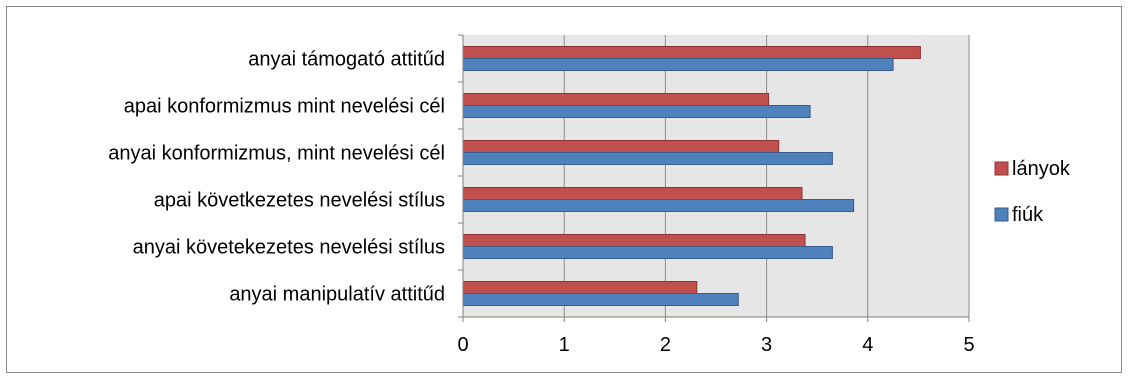  I want to click on legend: lányok fiúk, so click(1032, 192).